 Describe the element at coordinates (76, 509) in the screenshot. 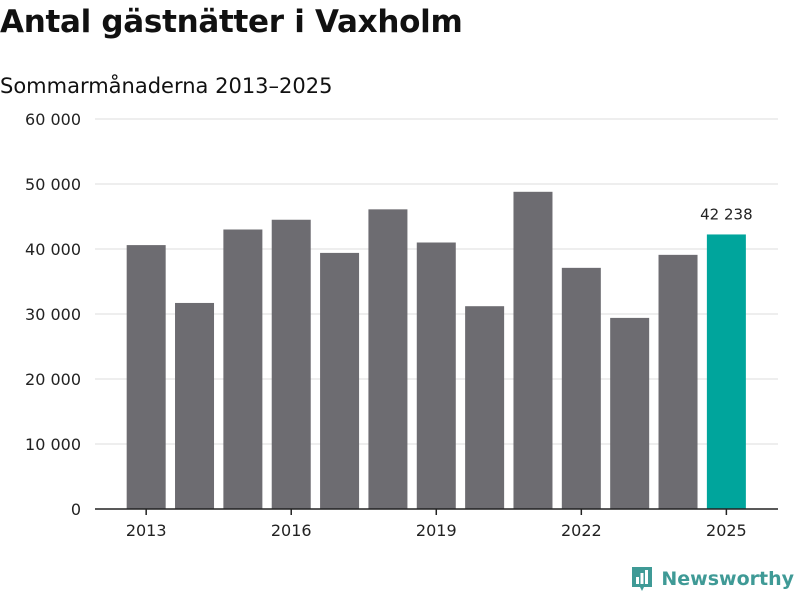

I see `y-tick-label: 0` at that location.